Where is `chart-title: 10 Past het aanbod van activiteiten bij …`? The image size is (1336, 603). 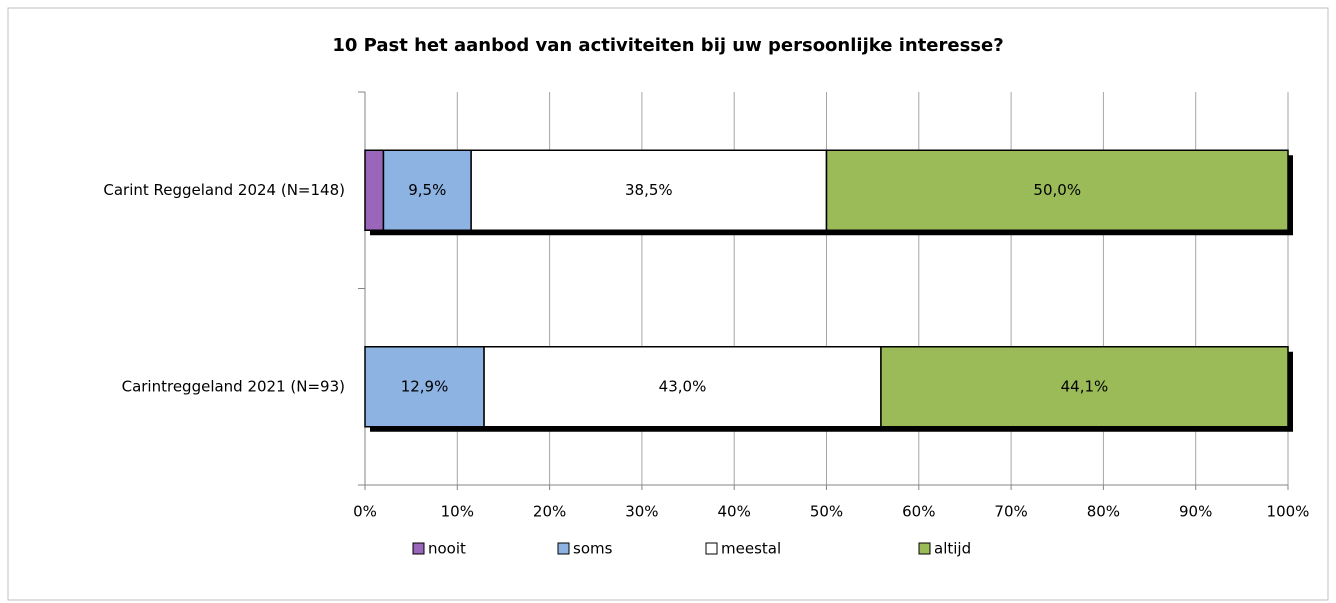
chart-title: 10 Past het aanbod van activiteiten bij … is located at coordinates (667, 45).